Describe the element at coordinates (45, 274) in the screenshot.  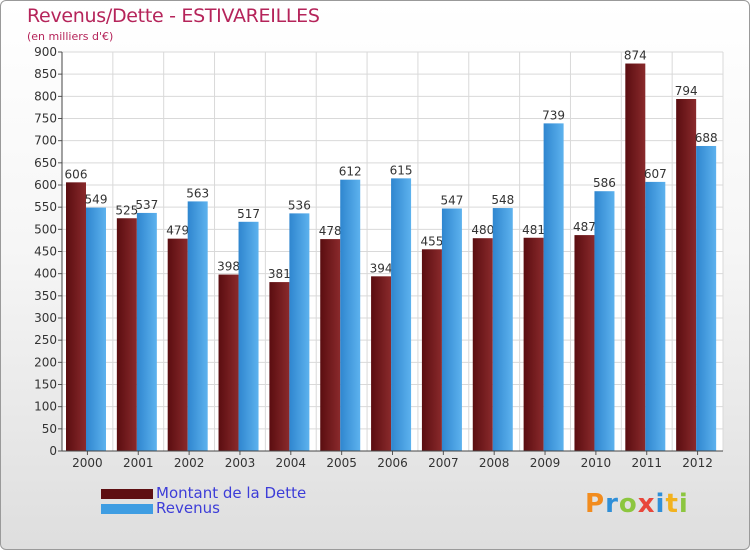
I see `y-tick-label: 400` at that location.